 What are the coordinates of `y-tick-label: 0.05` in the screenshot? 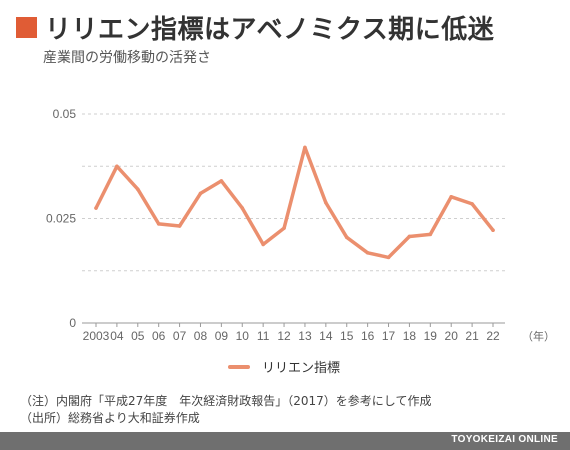 It's located at (65, 114).